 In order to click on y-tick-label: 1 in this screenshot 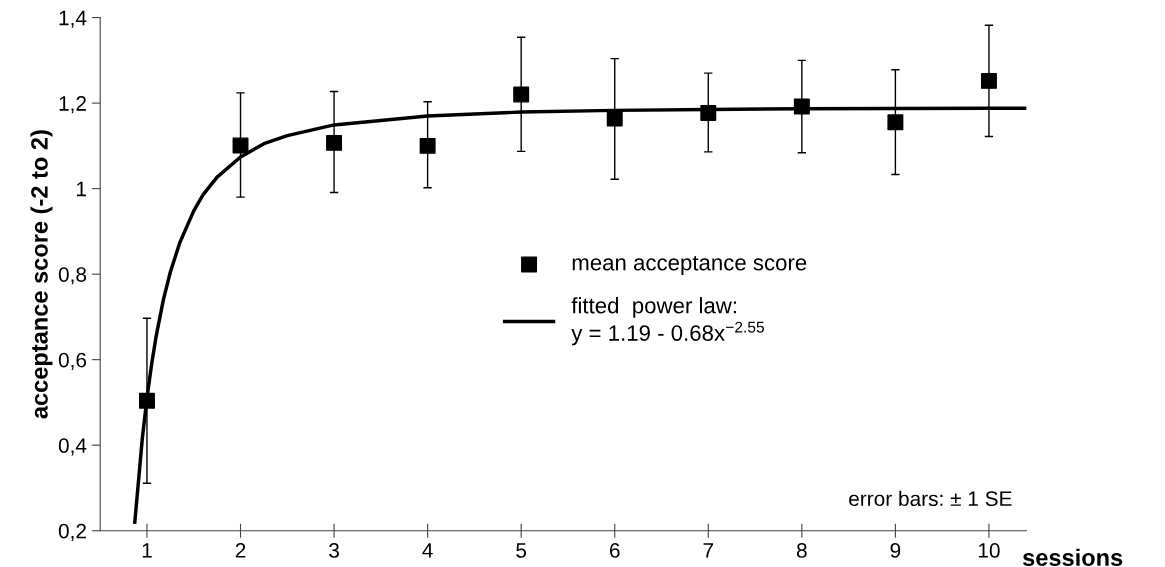, I will do `click(81, 189)`.